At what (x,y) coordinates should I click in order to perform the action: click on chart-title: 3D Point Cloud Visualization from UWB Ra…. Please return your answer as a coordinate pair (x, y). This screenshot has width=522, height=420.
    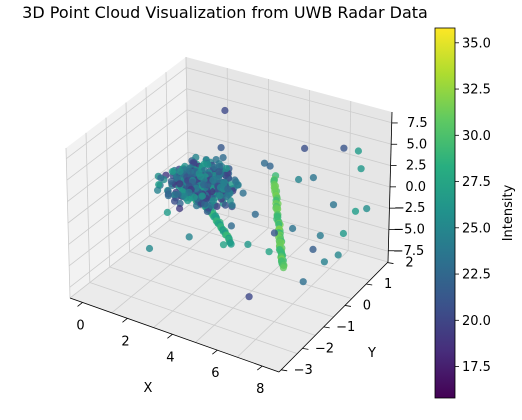
    Looking at the image, I should click on (225, 12).